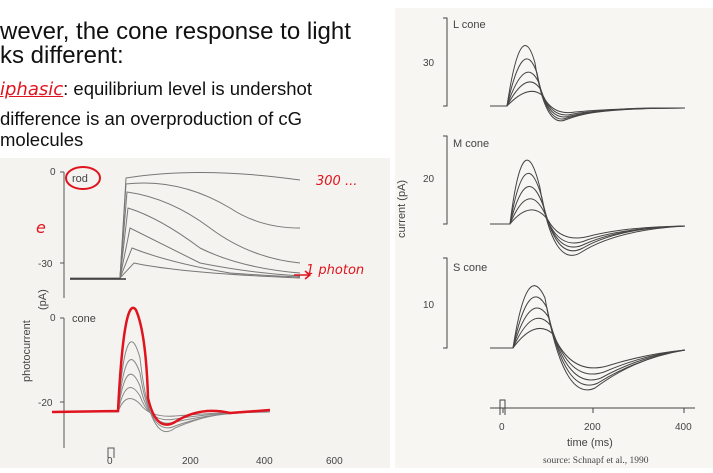 The image size is (713, 473). I want to click on rod-ytick-30: -30, so click(45, 264).